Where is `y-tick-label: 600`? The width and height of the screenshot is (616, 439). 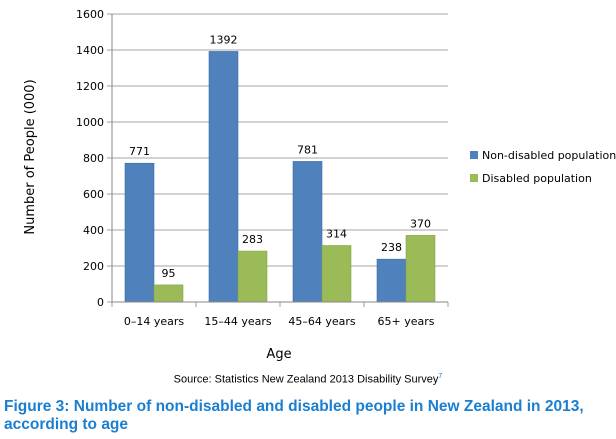
y-tick-label: 600 is located at coordinates (93, 194).